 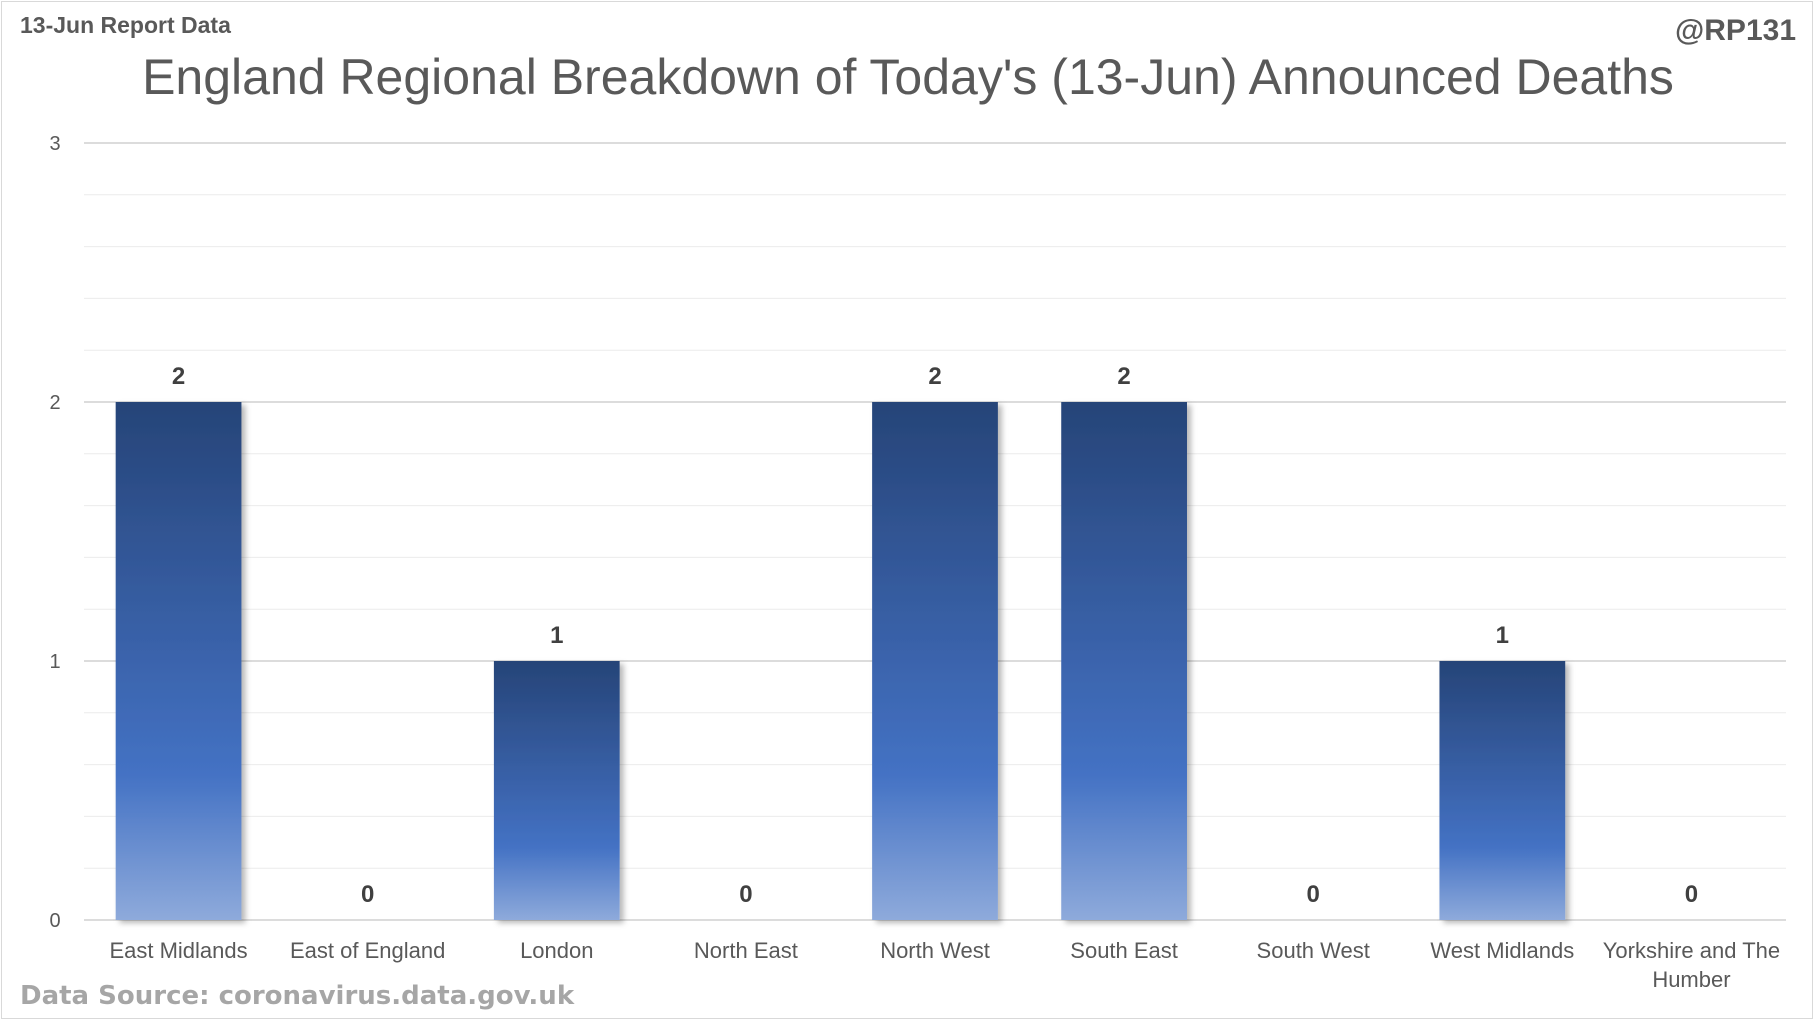 What do you see at coordinates (1735, 30) in the screenshot?
I see `author-handle: @RP131` at bounding box center [1735, 30].